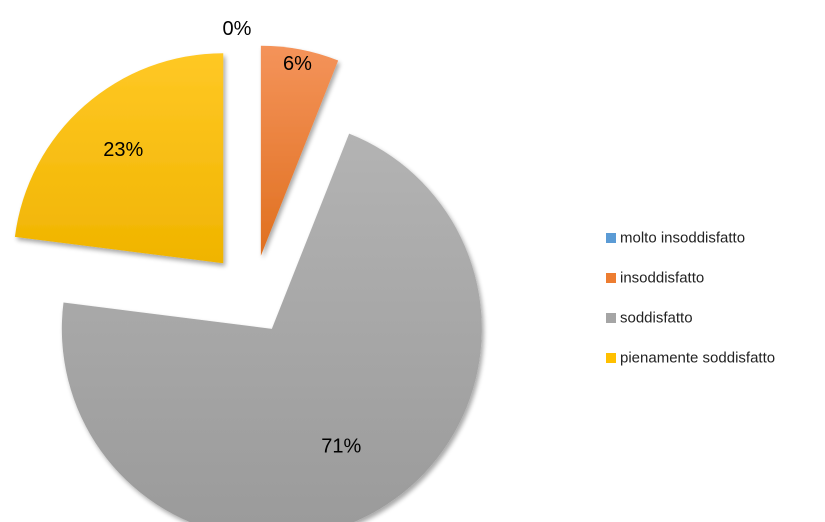  I want to click on legend-label-pienamente-soddisfatto: pienamente soddisfatto, so click(697, 358).